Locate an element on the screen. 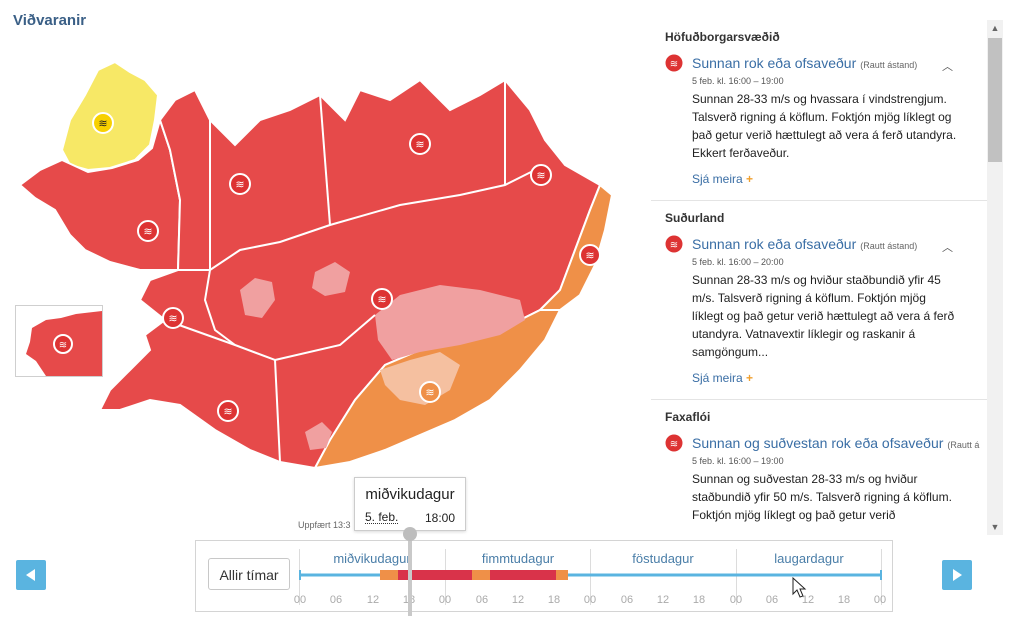 This screenshot has height=633, width=1018. all-times-button: Allir tímar is located at coordinates (249, 574).